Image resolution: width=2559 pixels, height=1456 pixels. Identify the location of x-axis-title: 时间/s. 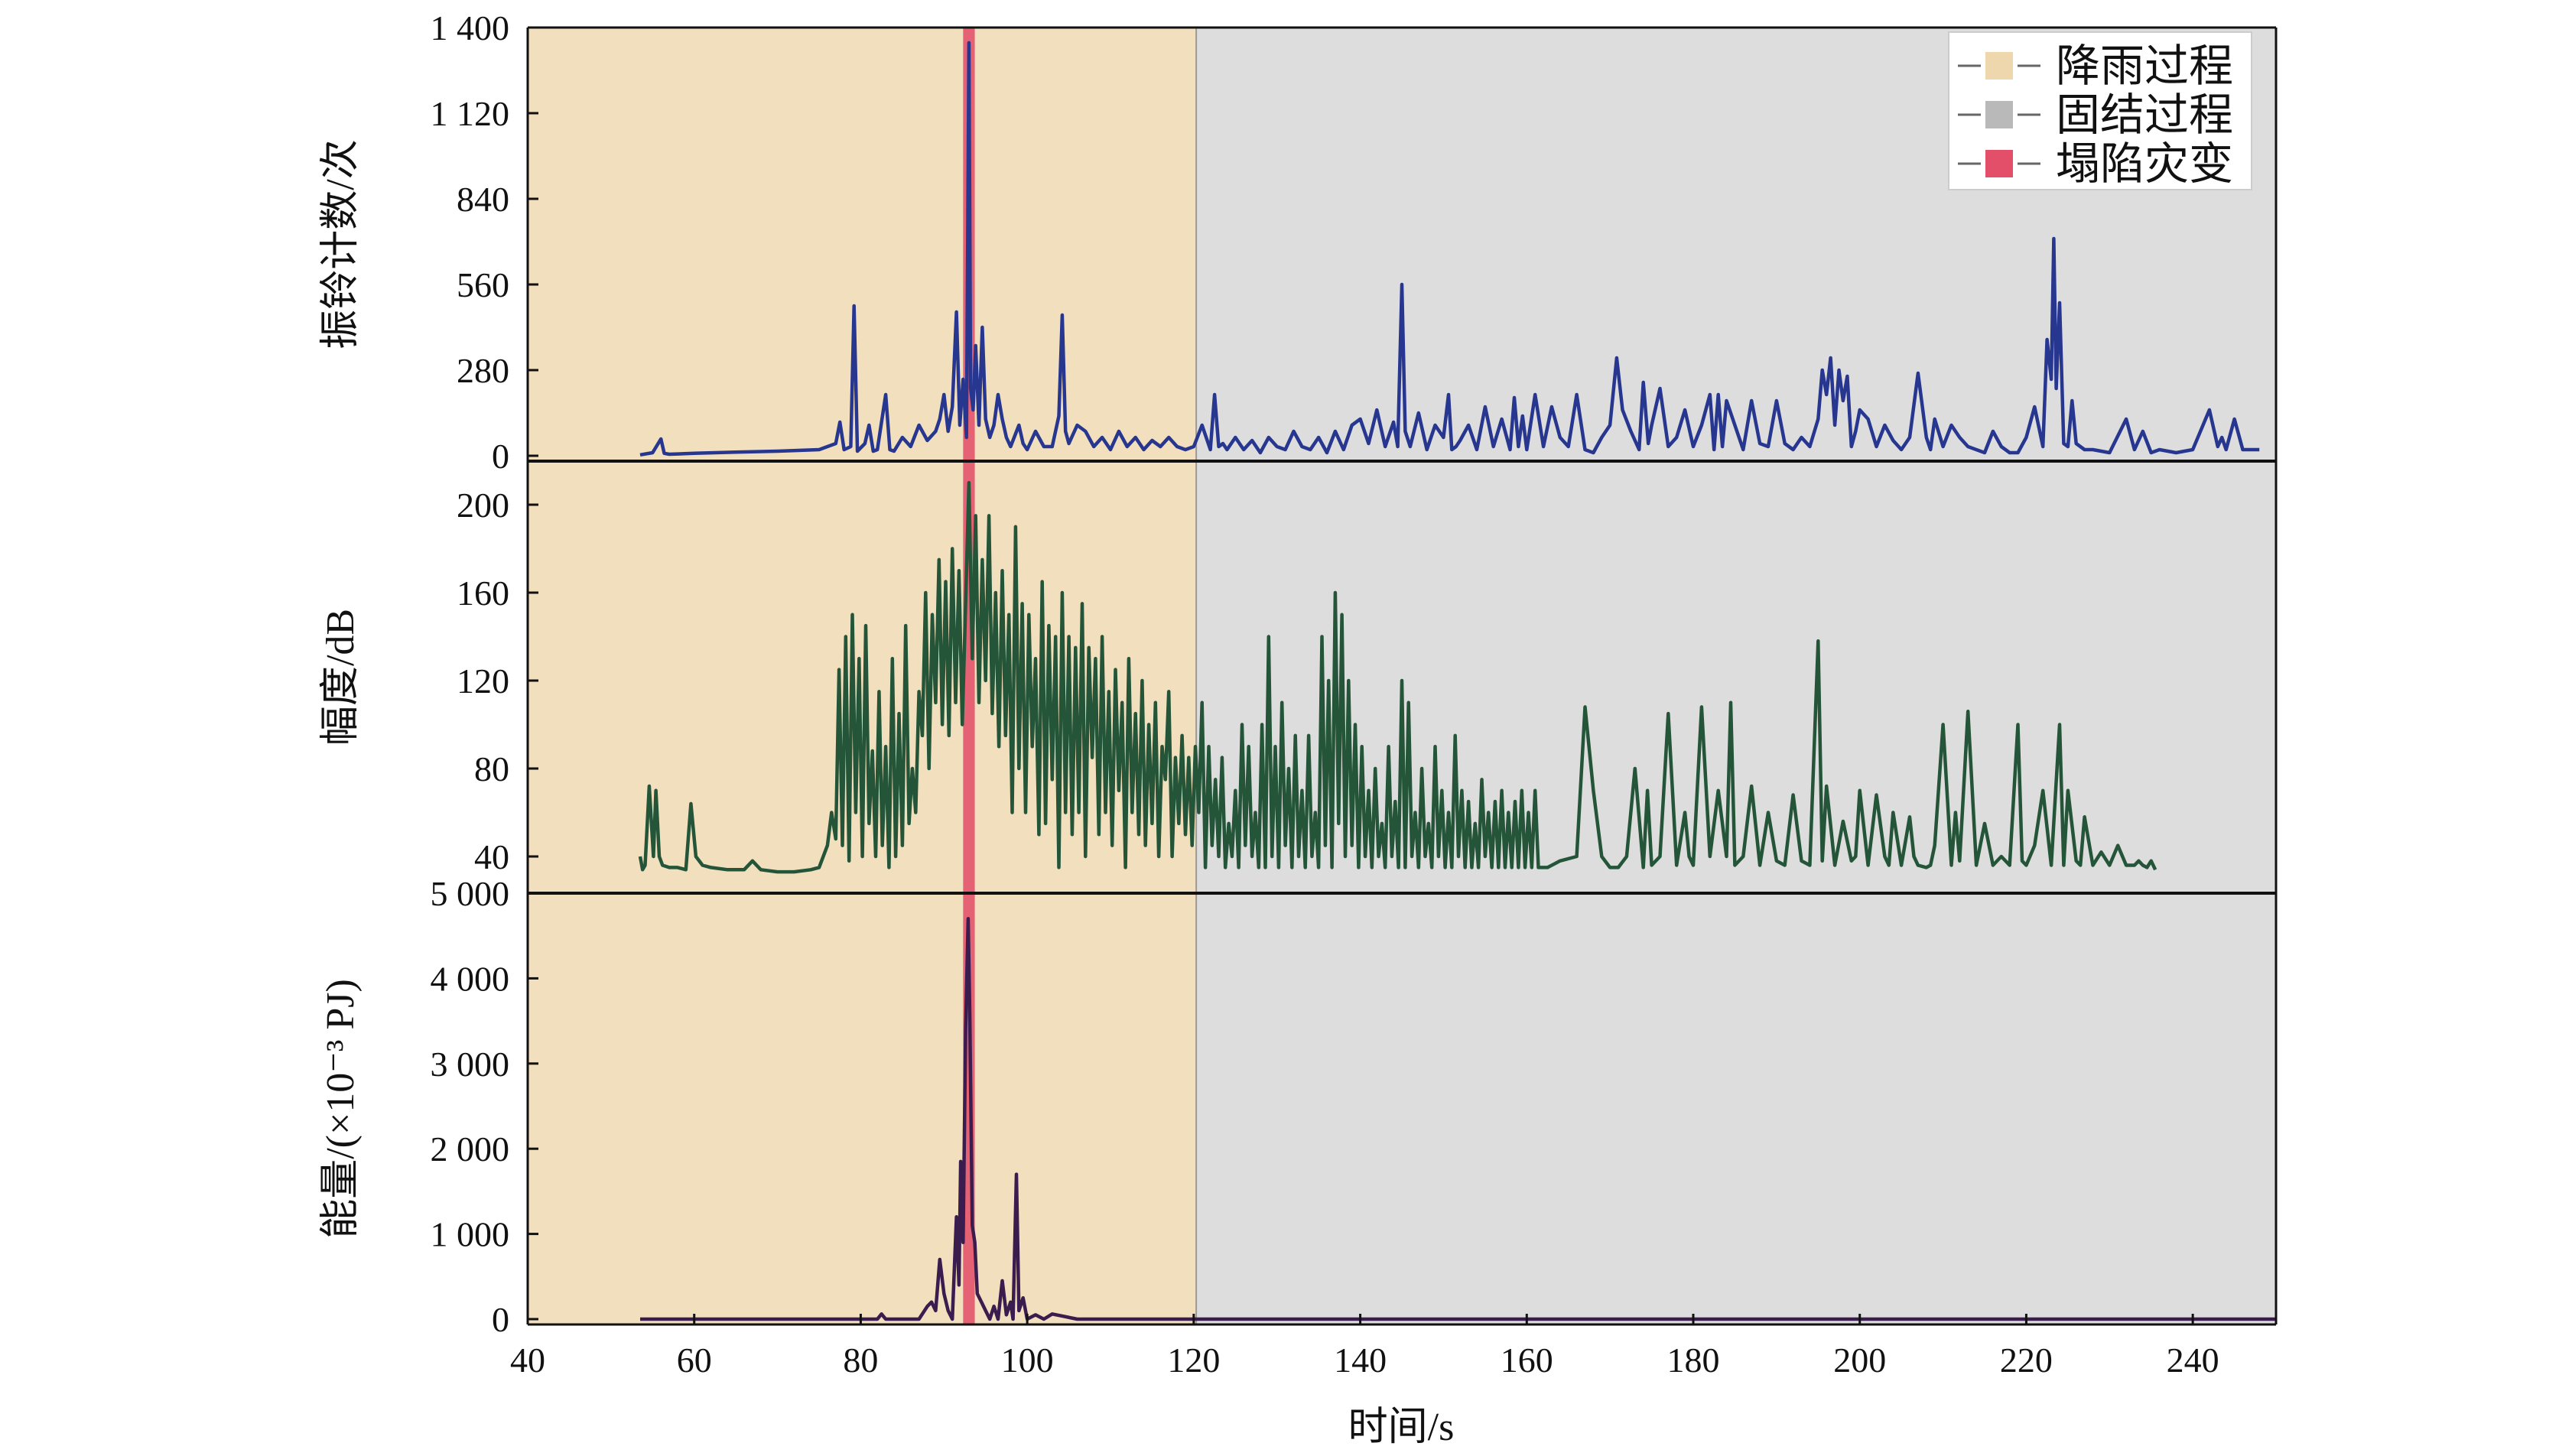
(1401, 1427).